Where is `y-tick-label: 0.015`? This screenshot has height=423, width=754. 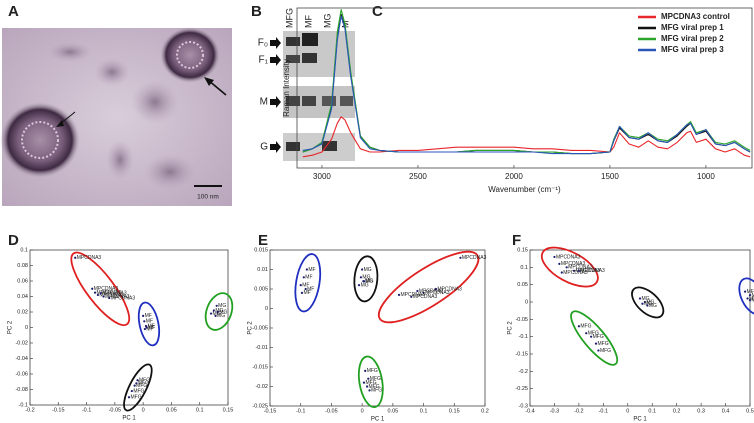
y-tick-label: 0.015 is located at coordinates (261, 250).